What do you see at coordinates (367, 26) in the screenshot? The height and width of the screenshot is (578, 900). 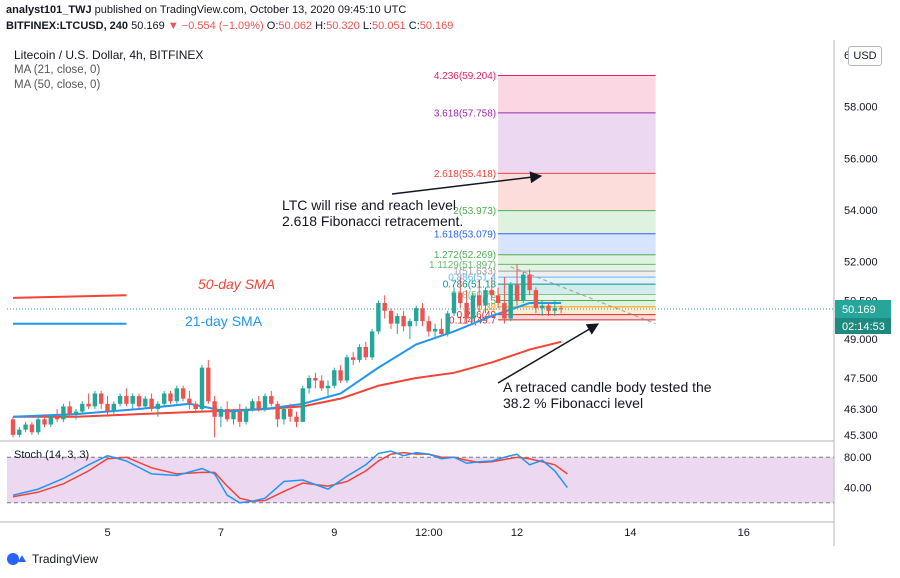 I see `low-label: L:` at bounding box center [367, 26].